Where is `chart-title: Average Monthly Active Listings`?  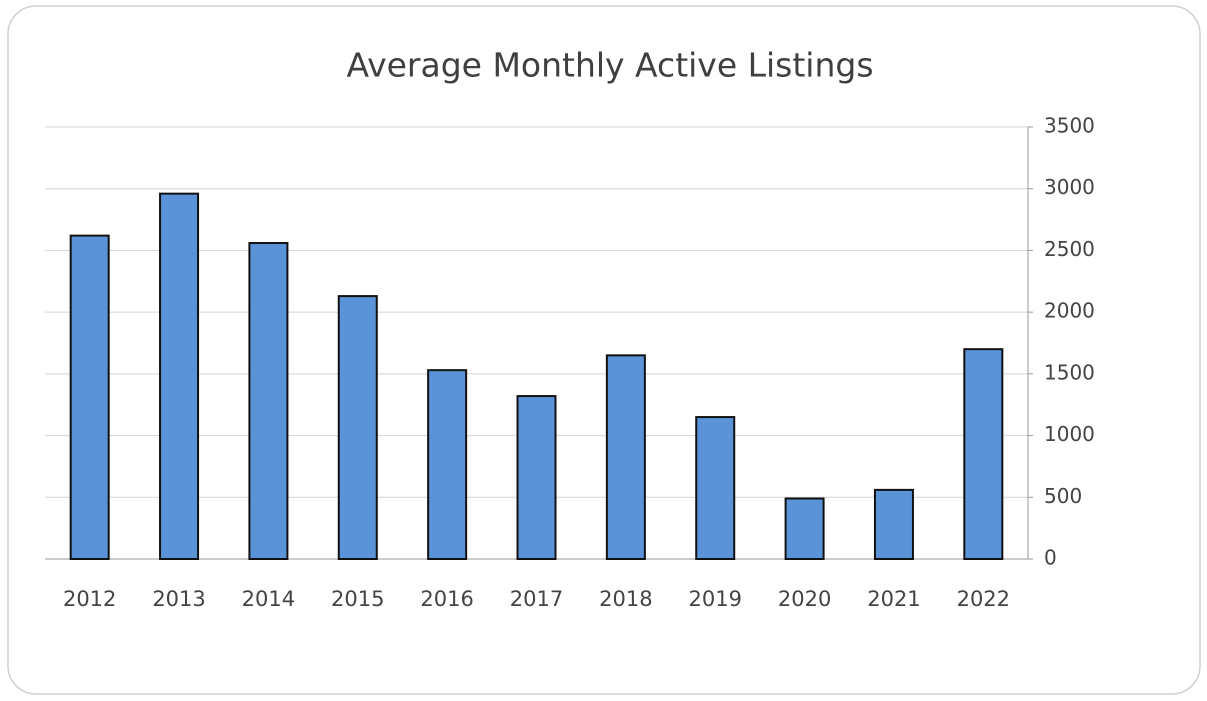 chart-title: Average Monthly Active Listings is located at coordinates (609, 65).